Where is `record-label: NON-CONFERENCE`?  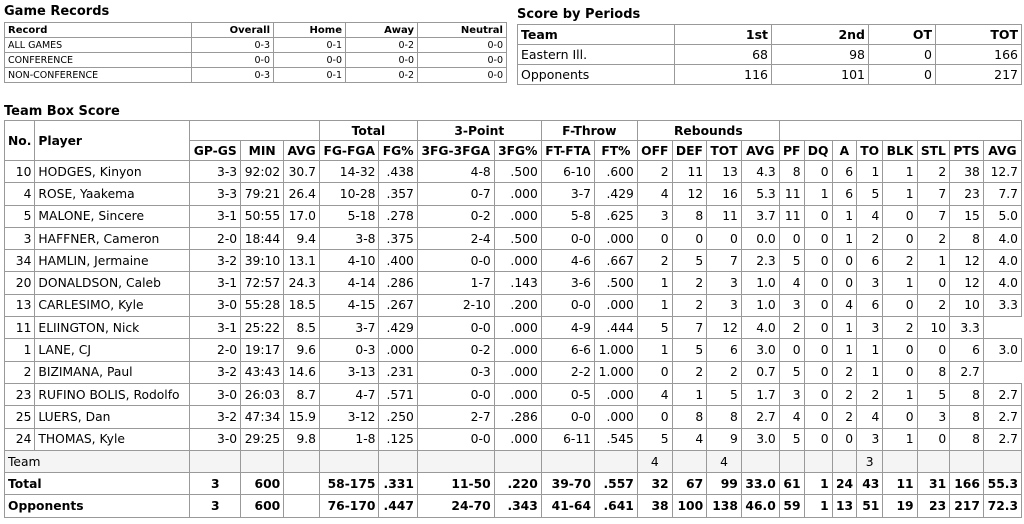
record-label: NON-CONFERENCE is located at coordinates (98, 75).